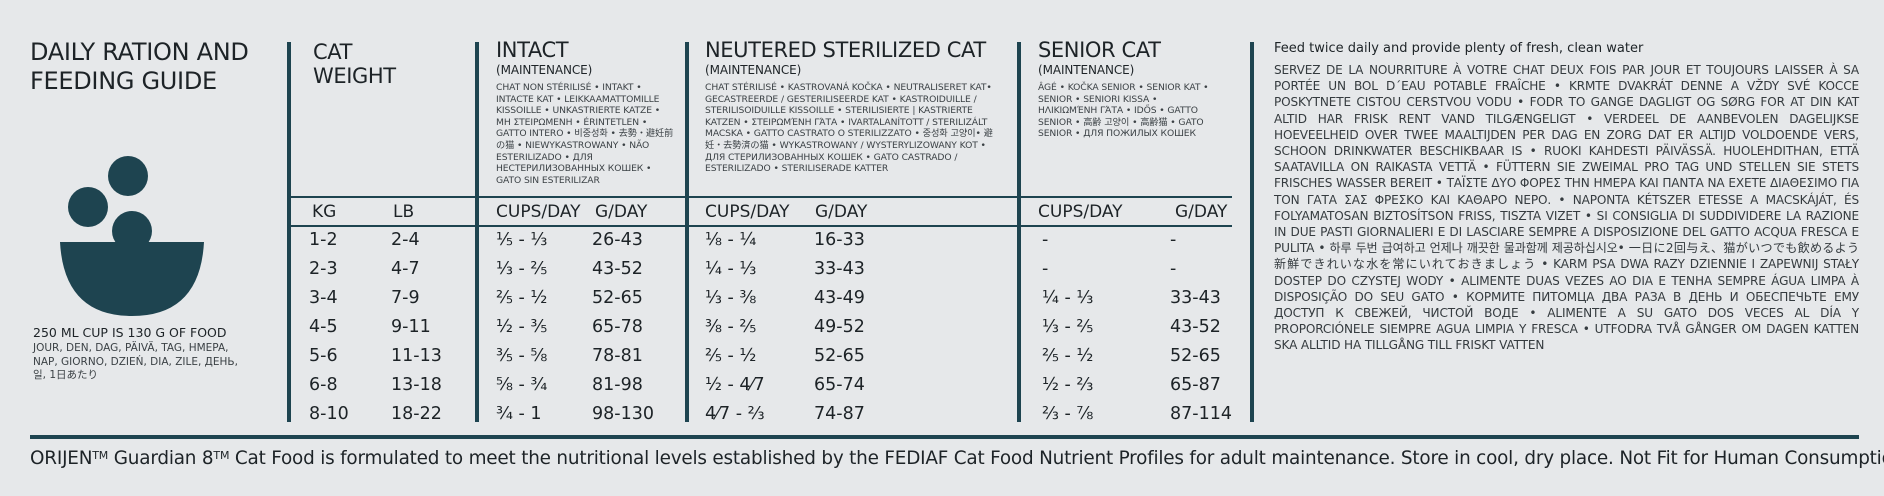 The height and width of the screenshot is (496, 1884). What do you see at coordinates (411, 327) in the screenshot?
I see `lb-value: 9-11` at bounding box center [411, 327].